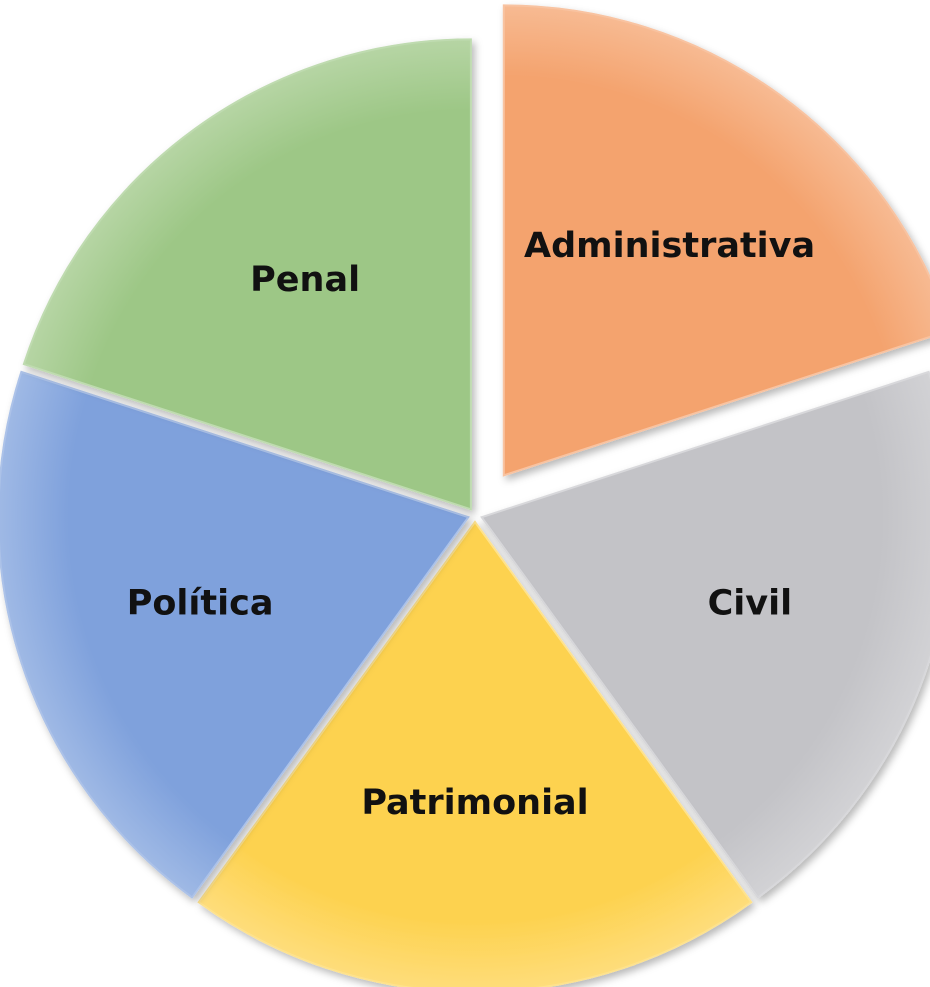 This screenshot has height=987, width=930. I want to click on slice-label: Política, so click(200, 603).